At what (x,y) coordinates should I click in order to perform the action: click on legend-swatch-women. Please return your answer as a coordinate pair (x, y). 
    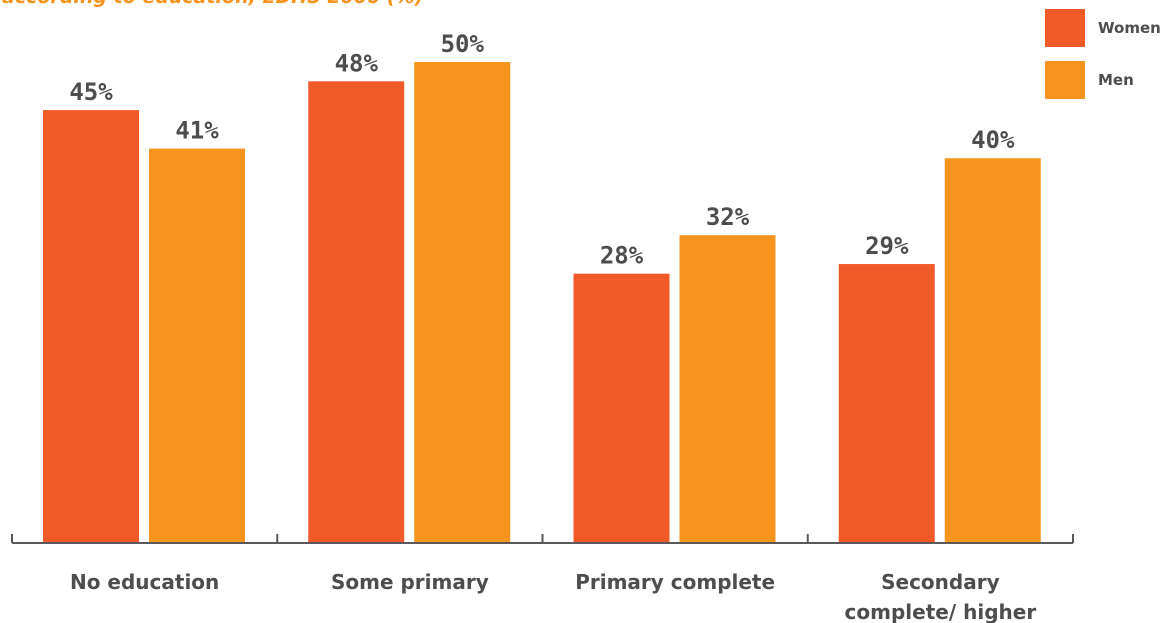
    Looking at the image, I should click on (1065, 28).